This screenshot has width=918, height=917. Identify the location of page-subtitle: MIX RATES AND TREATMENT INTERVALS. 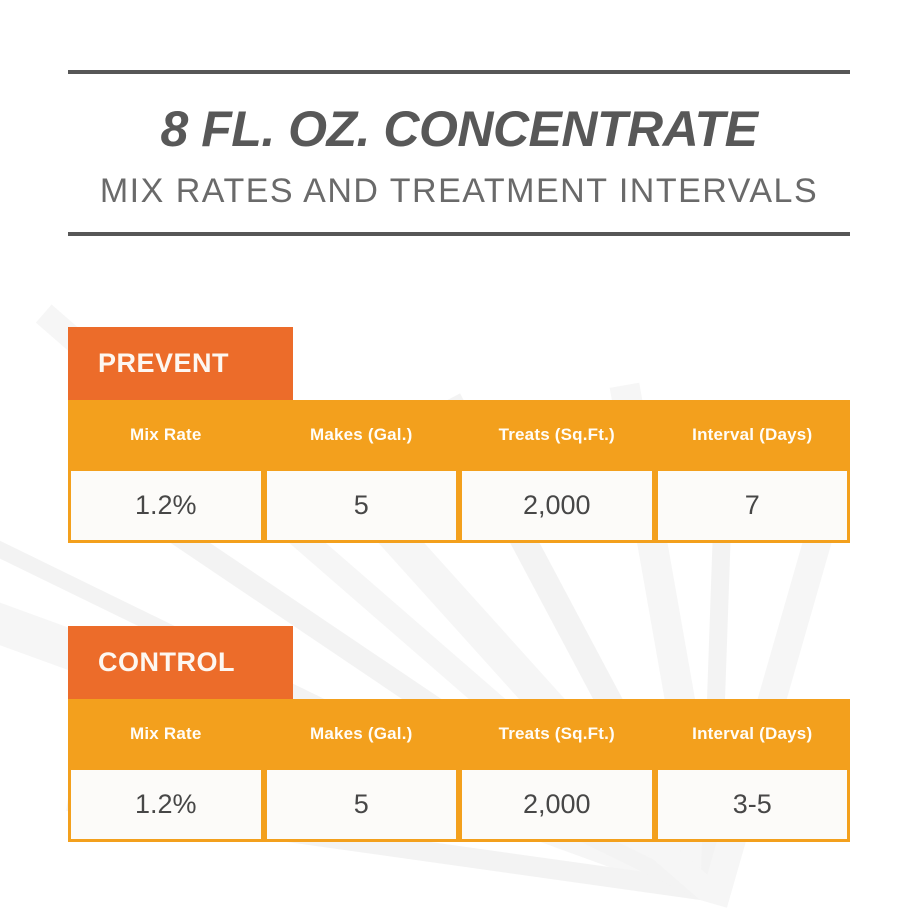
(459, 191).